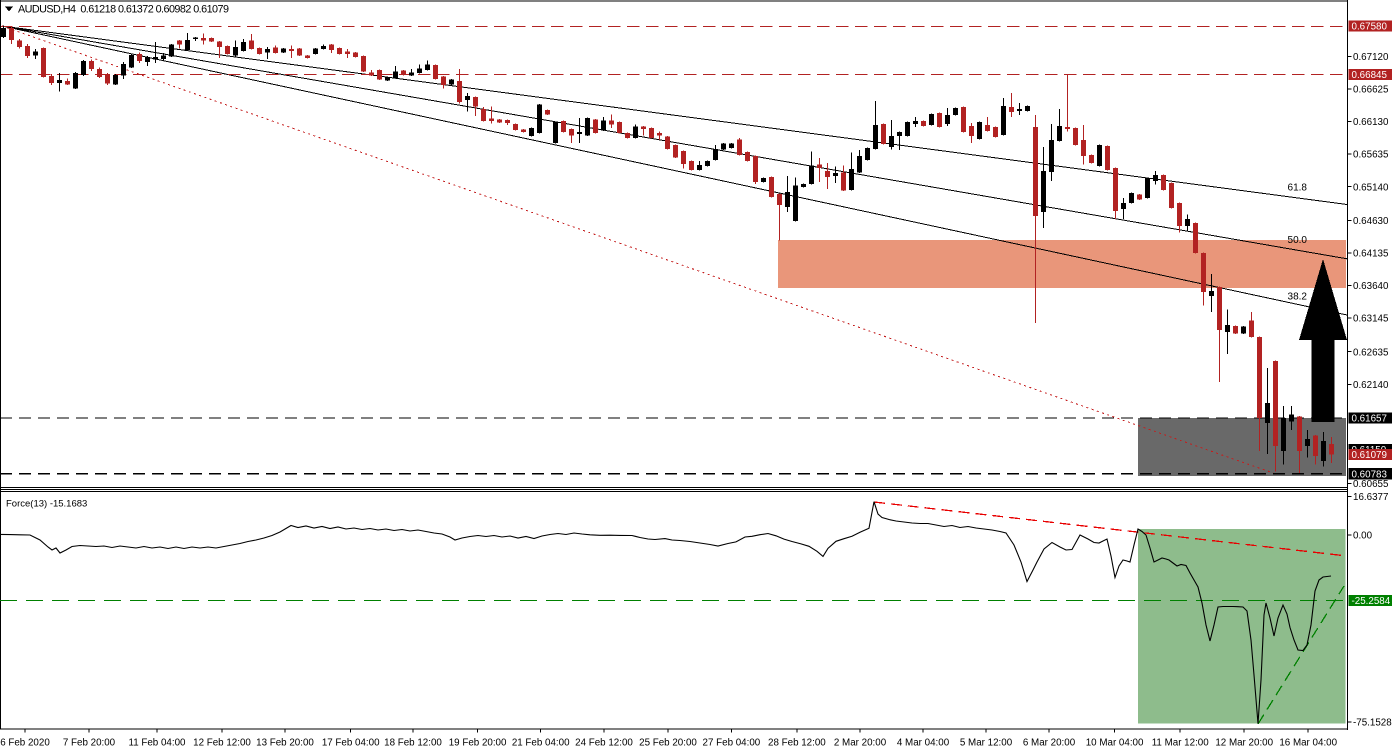  Describe the element at coordinates (860, 743) in the screenshot. I see `svg-text: 2 Mar 20:00` at that location.